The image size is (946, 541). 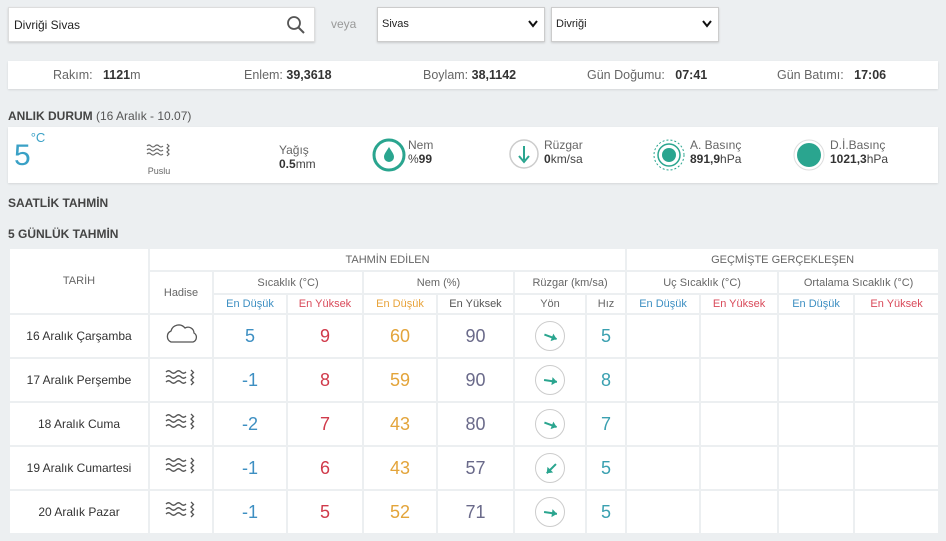 I want to click on table-row: 19 Aralık Cumartesi -1 6 43 57 5, so click(x=474, y=468).